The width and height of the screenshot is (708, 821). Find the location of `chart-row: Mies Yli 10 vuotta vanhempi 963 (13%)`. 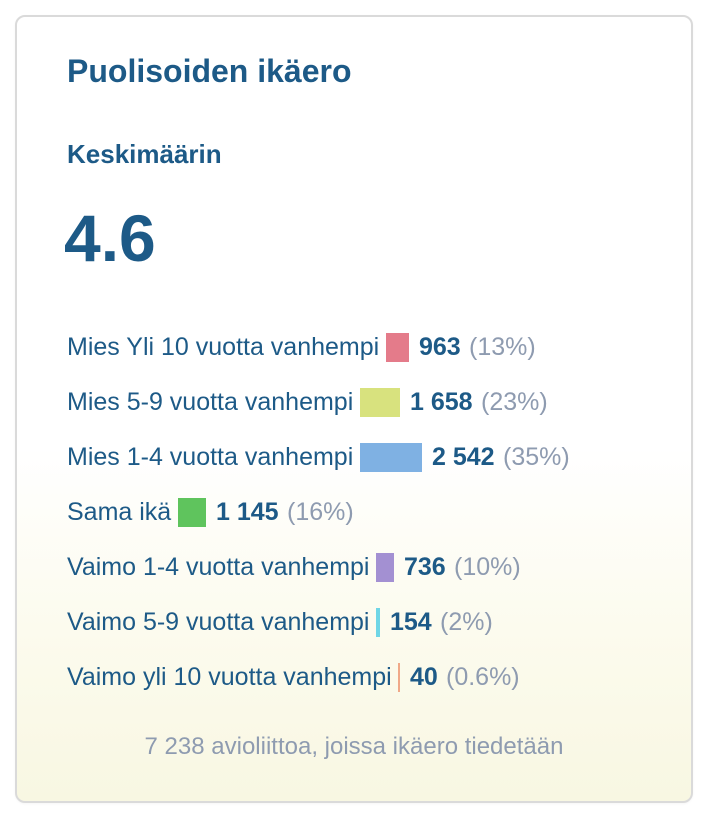

chart-row: Mies Yli 10 vuotta vanhempi 963 (13%) is located at coordinates (377, 347).